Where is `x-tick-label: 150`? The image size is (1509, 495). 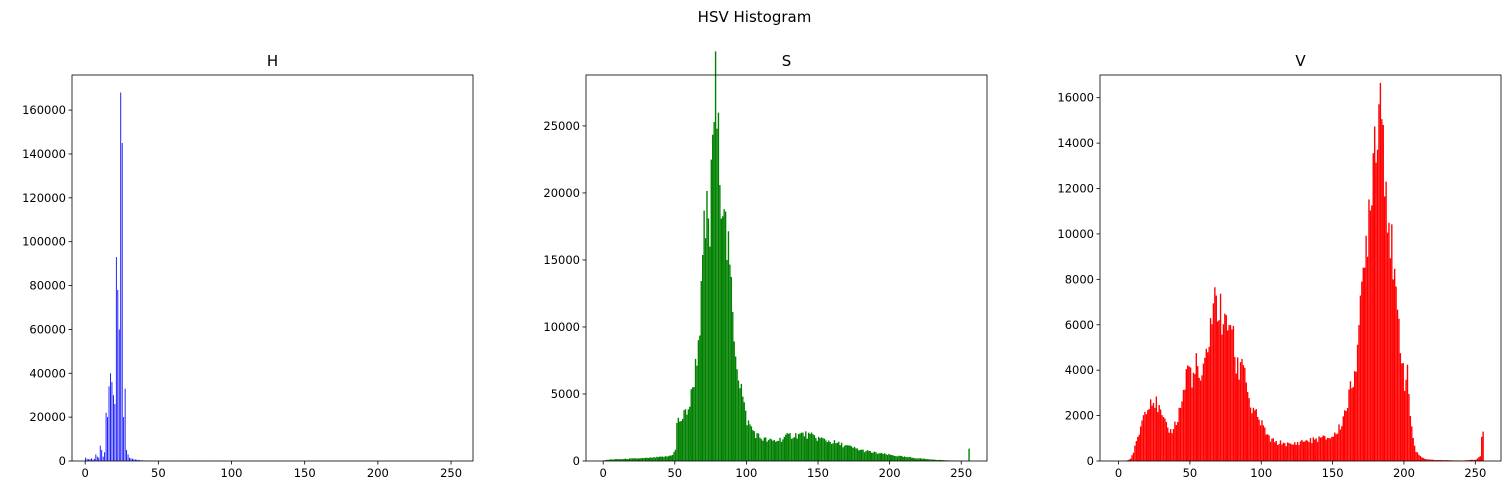
x-tick-label: 150 is located at coordinates (818, 473).